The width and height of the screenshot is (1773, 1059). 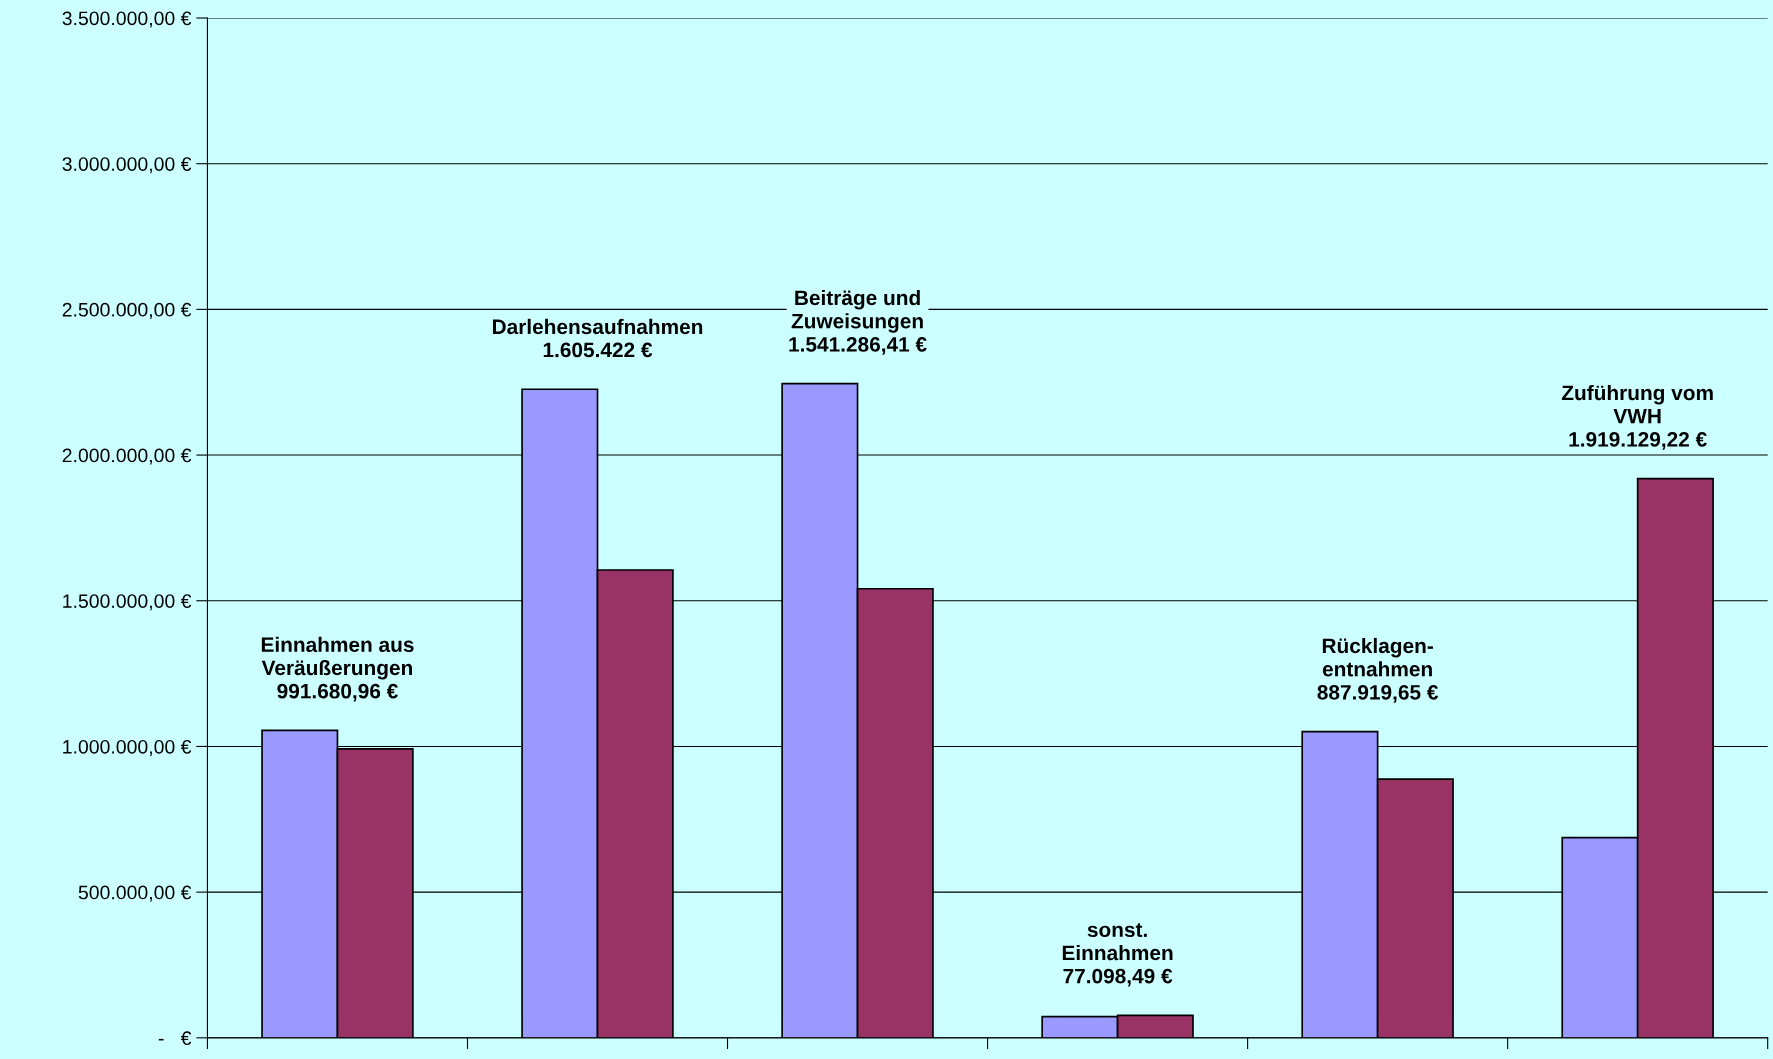 What do you see at coordinates (858, 322) in the screenshot?
I see `annotation: Beiträge und Zuweisungen 1.541.286,41 €` at bounding box center [858, 322].